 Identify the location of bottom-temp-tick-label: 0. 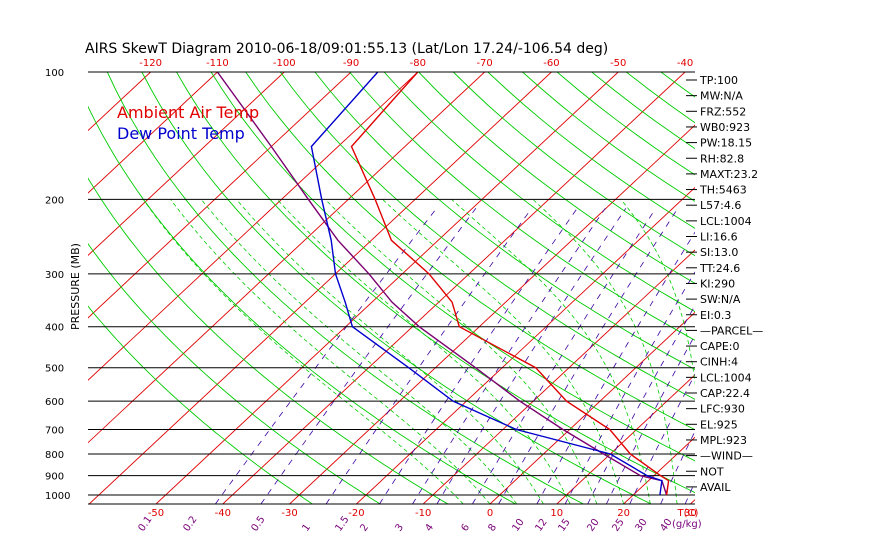
(490, 513).